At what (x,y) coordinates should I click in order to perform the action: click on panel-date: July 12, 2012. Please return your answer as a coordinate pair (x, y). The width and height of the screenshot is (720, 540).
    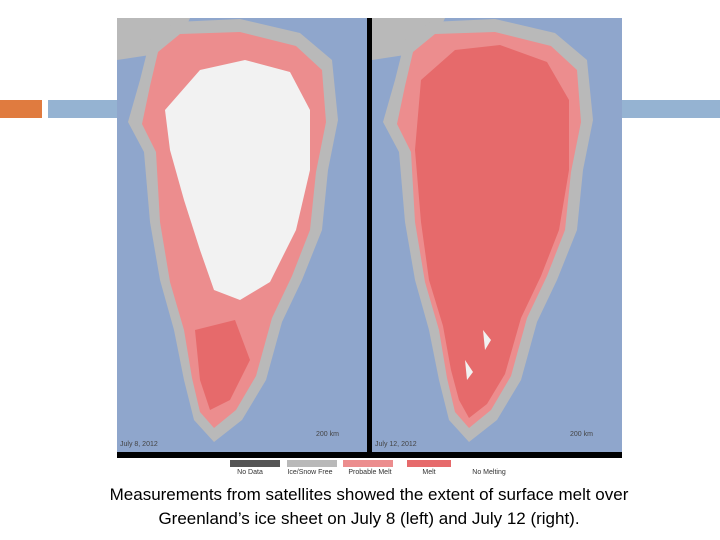
    Looking at the image, I should click on (396, 444).